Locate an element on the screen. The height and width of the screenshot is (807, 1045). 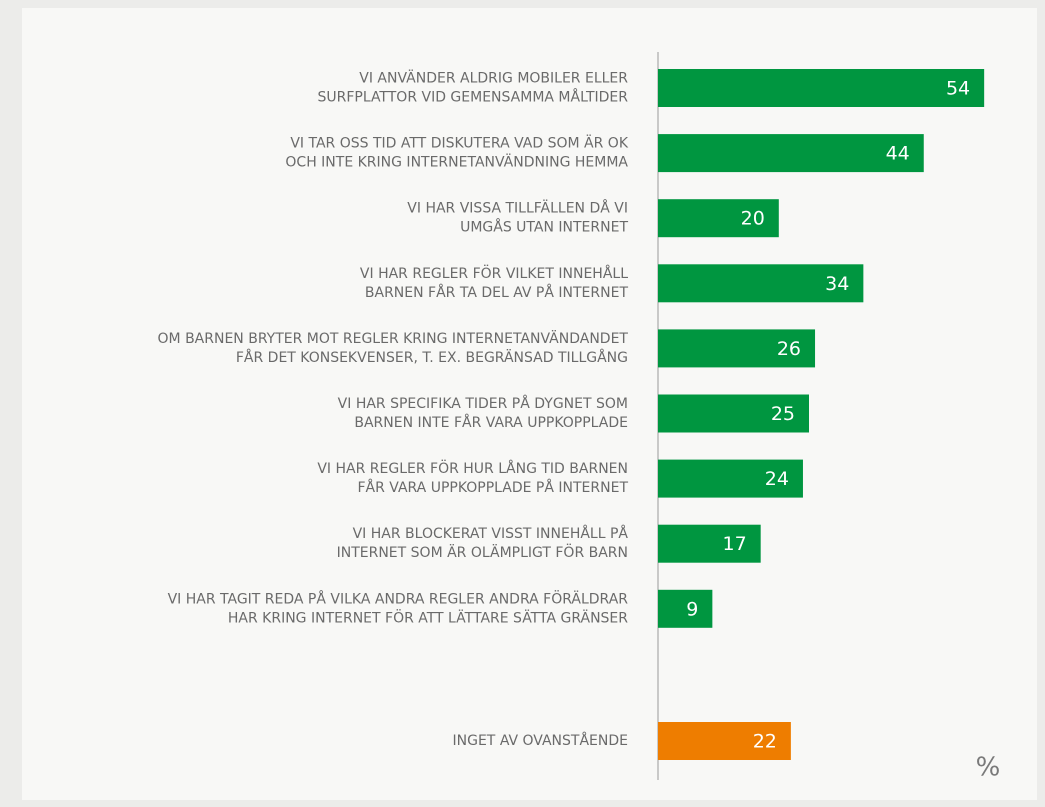
value-label: 24 is located at coordinates (777, 479).